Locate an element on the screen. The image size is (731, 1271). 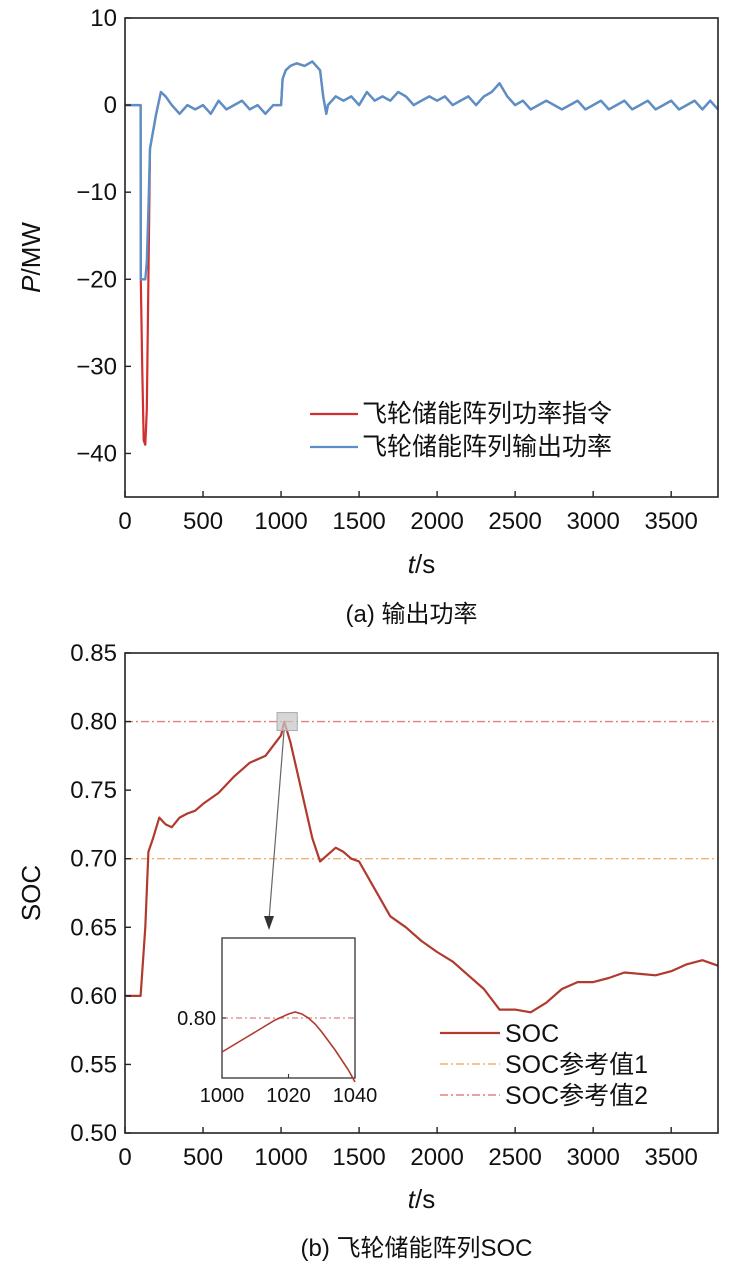
inset-plot: 1000 1020 1040 0.80 is located at coordinates (277, 1022).